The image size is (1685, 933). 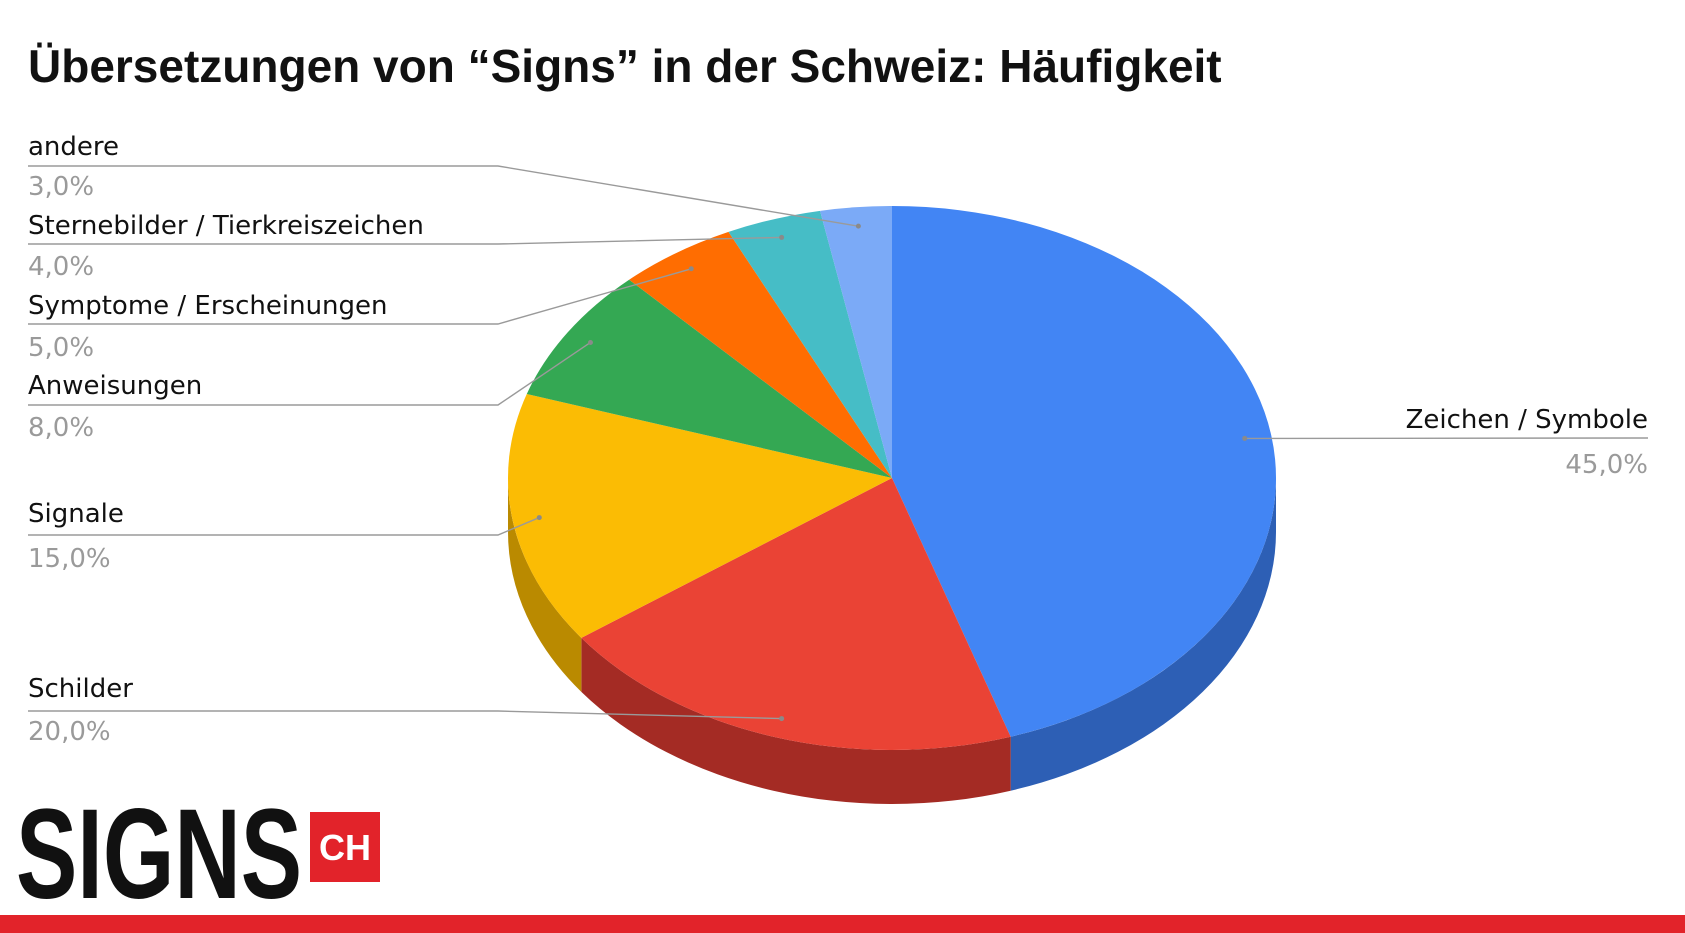 What do you see at coordinates (539, 518) in the screenshot?
I see `leader-dot-signale` at bounding box center [539, 518].